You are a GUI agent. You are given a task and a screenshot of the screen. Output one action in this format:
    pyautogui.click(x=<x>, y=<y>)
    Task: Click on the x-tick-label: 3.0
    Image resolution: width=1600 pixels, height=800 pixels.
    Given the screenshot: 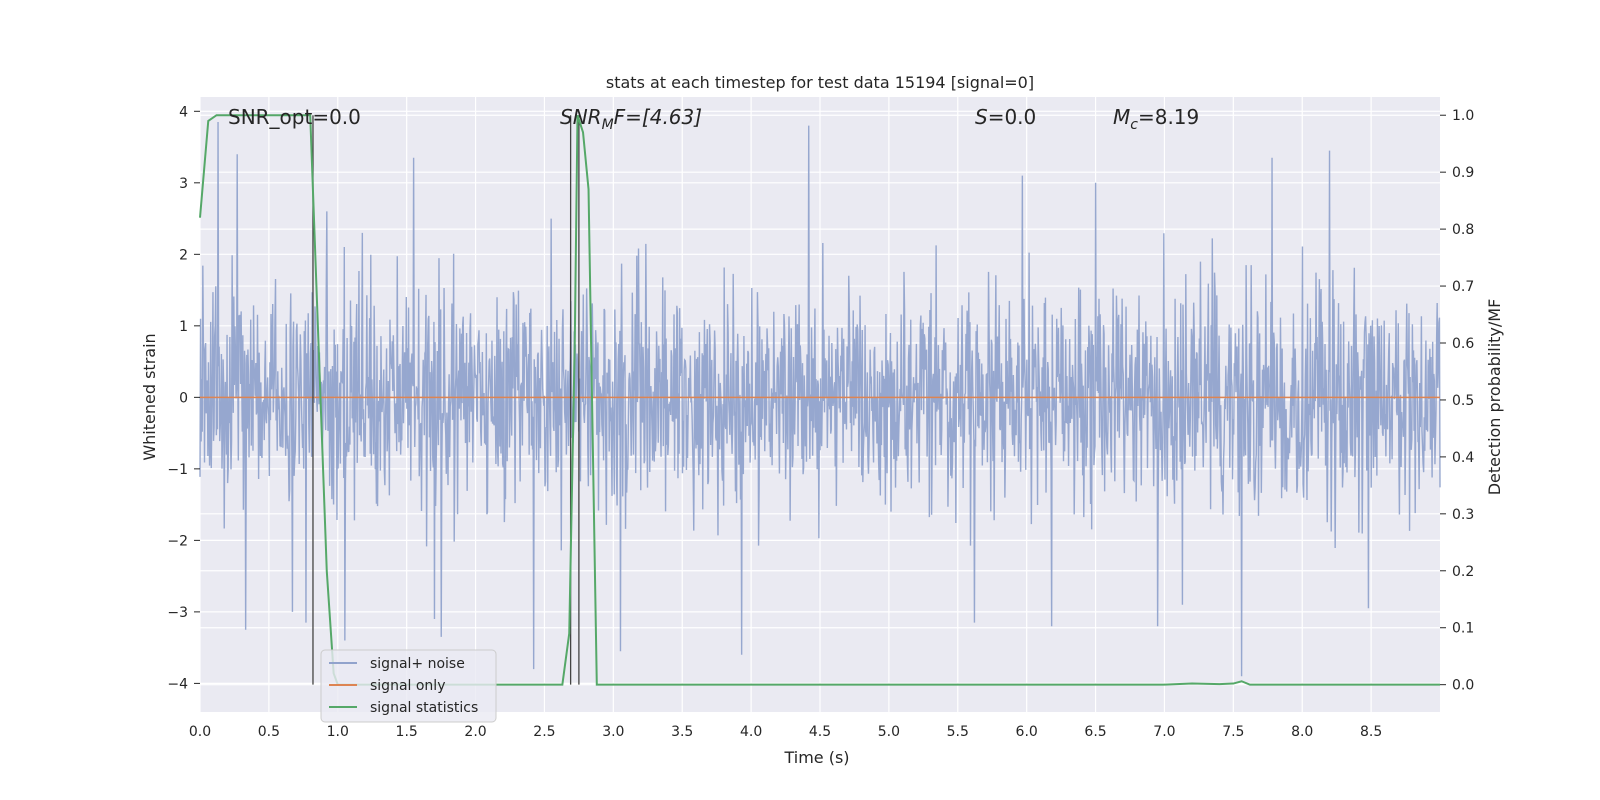 What is the action you would take?
    pyautogui.click(x=613, y=732)
    